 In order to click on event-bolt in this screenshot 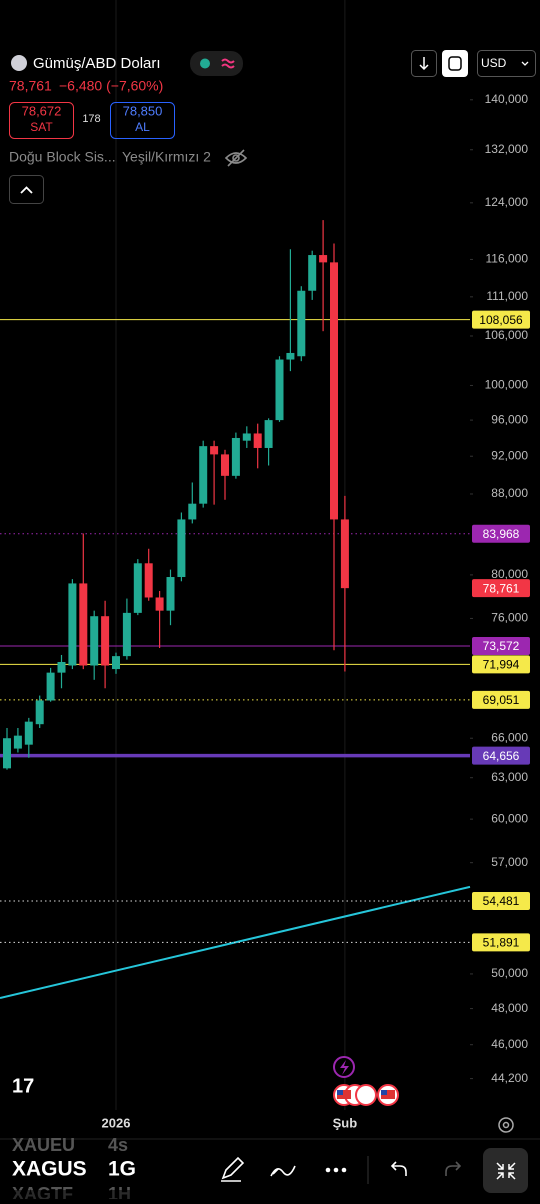, I will do `click(344, 1067)`.